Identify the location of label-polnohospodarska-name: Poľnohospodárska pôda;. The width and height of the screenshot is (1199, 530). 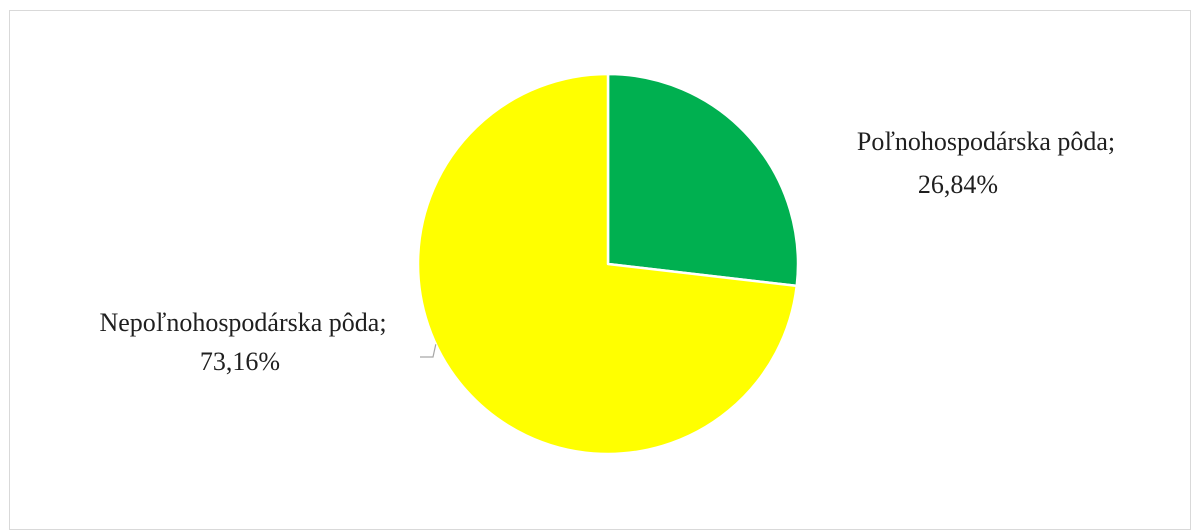
(986, 141).